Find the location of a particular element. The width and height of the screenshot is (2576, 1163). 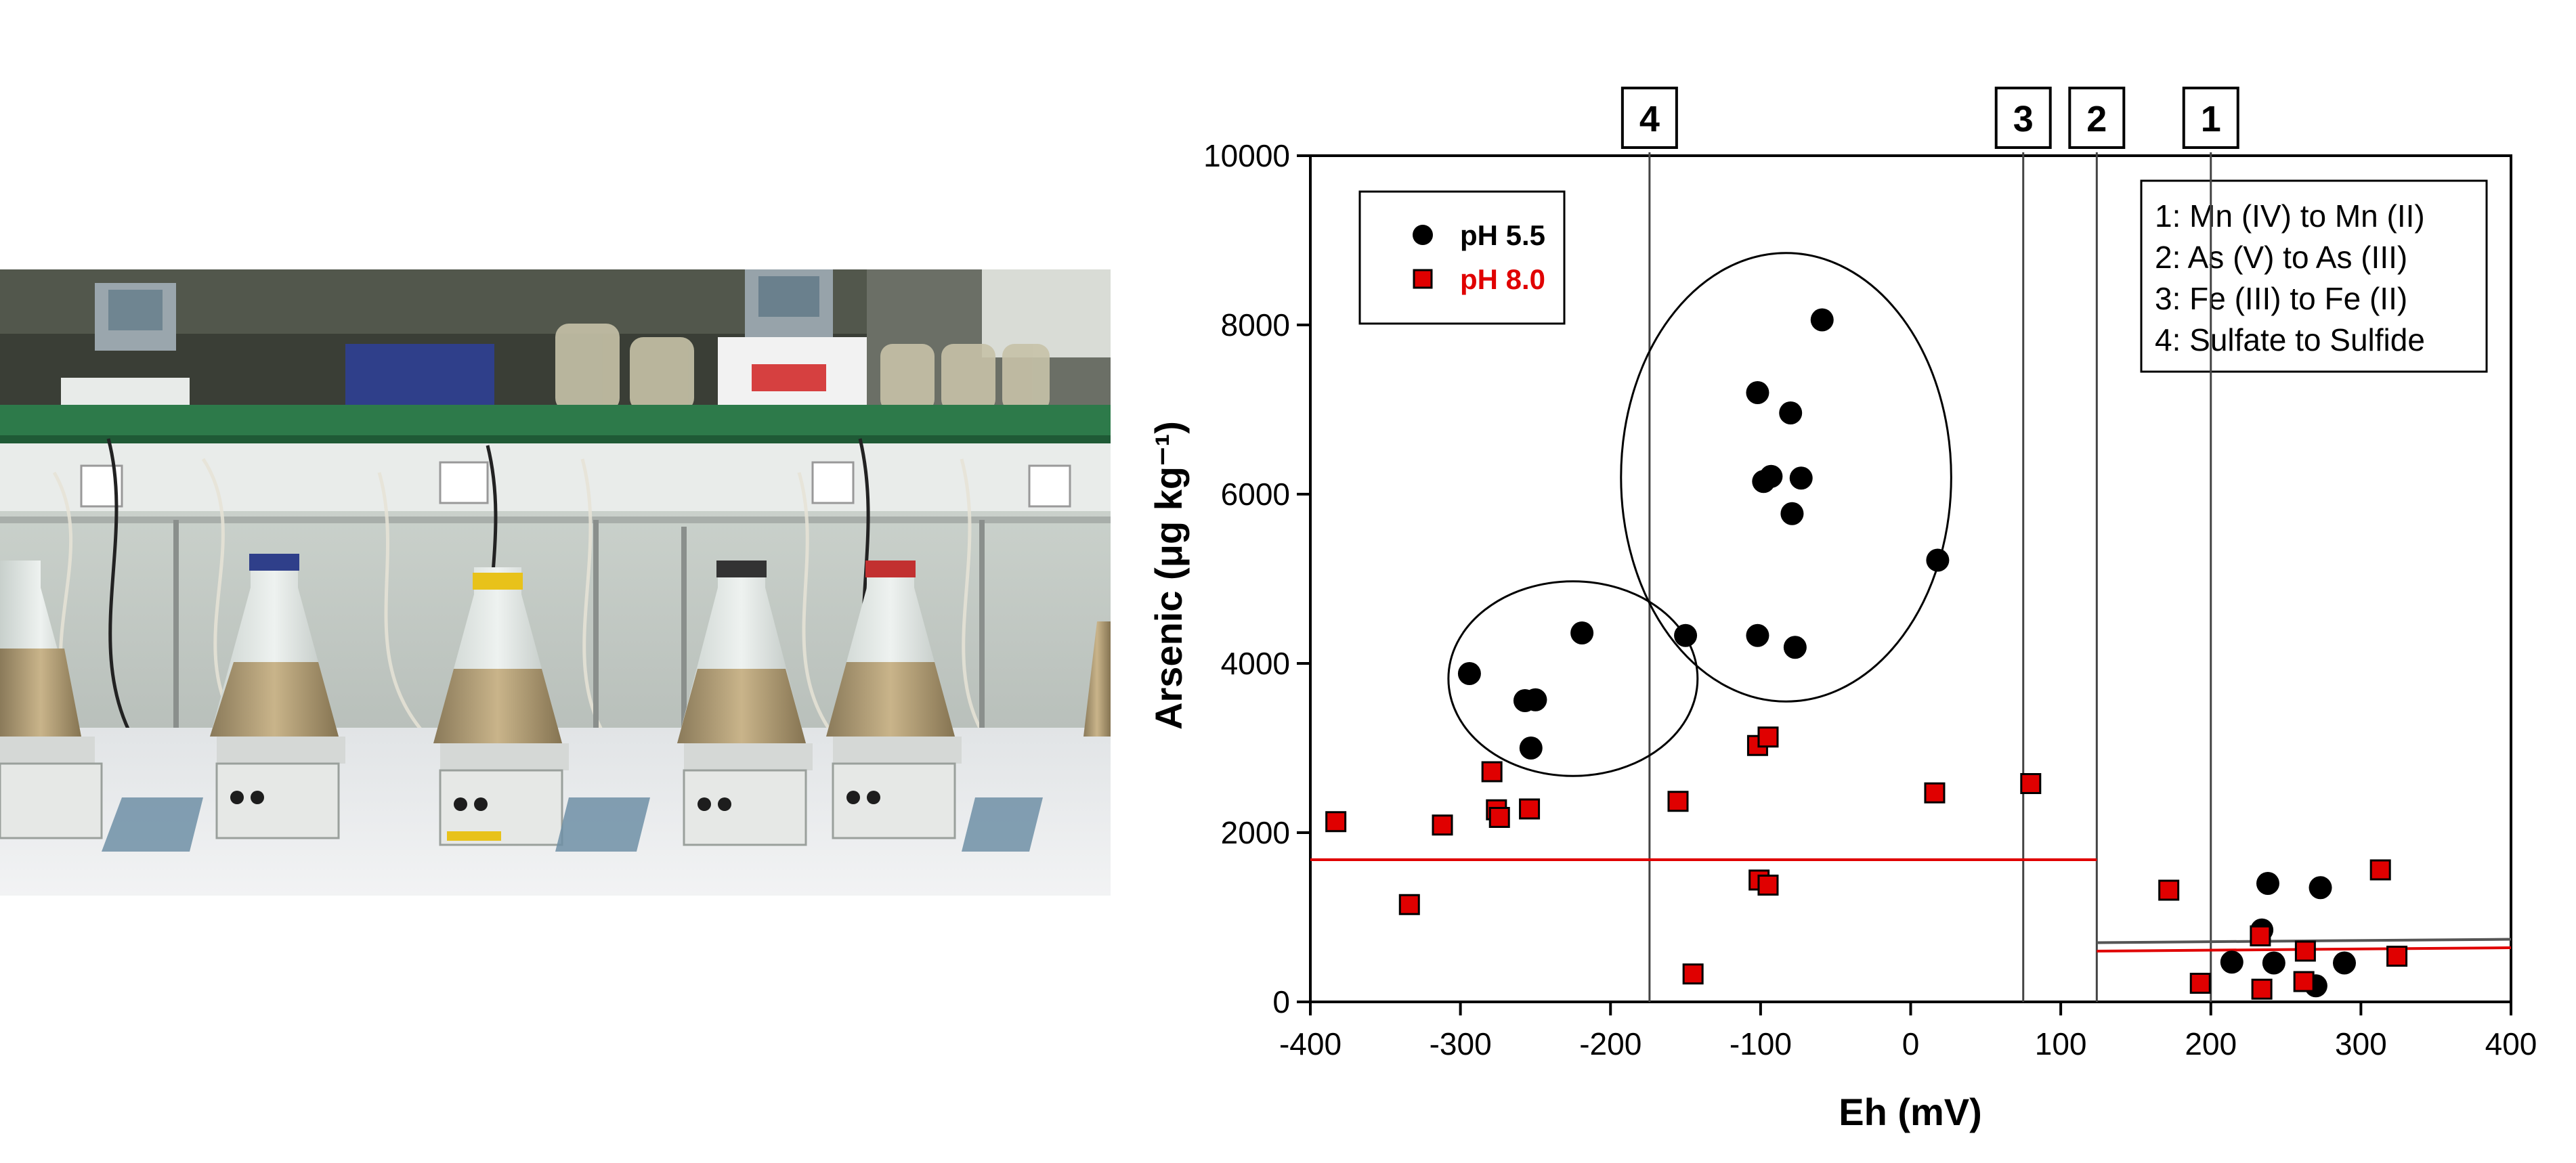

y-axis-title: Arsenic (μg kg⁻¹) is located at coordinates (1168, 575).